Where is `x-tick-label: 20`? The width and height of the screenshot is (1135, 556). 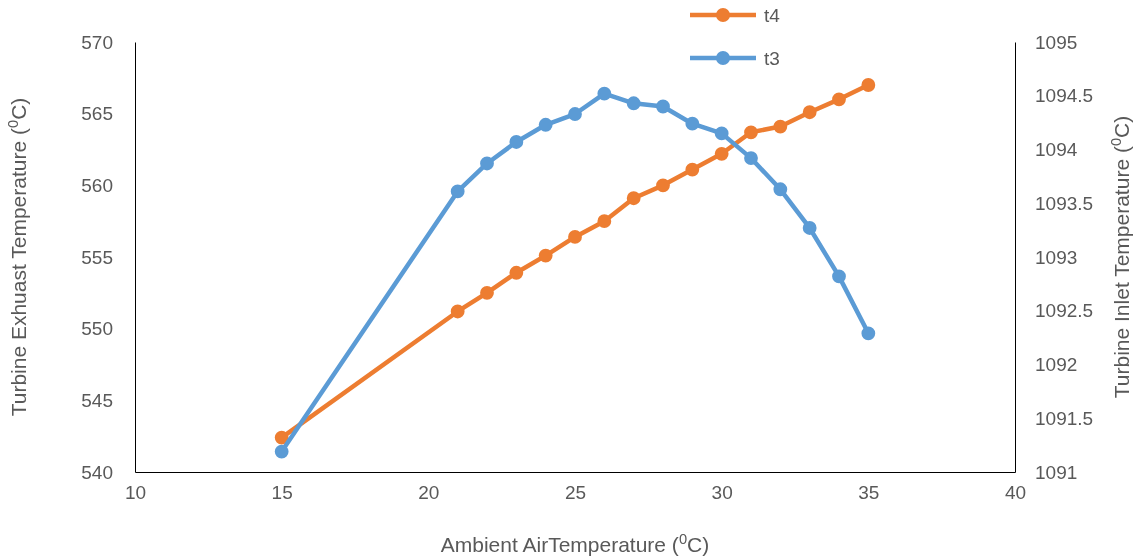 x-tick-label: 20 is located at coordinates (429, 493).